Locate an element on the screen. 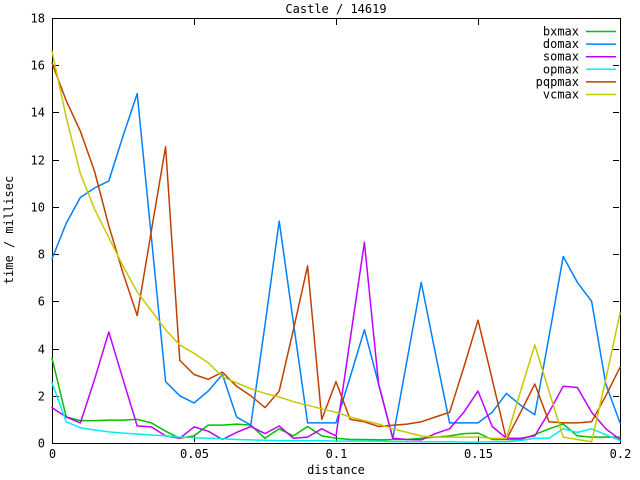 Image resolution: width=640 pixels, height=480 pixels. x-tick-label: 0.1 is located at coordinates (337, 454).